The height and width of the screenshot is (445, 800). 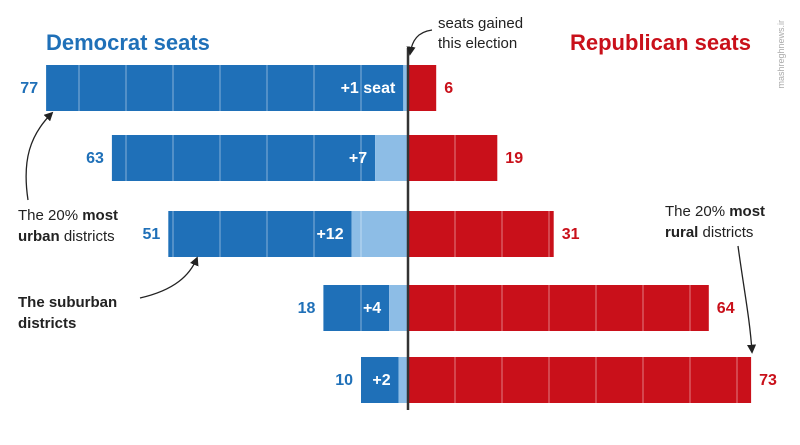 What do you see at coordinates (329, 234) in the screenshot?
I see `gain-label: +12` at bounding box center [329, 234].